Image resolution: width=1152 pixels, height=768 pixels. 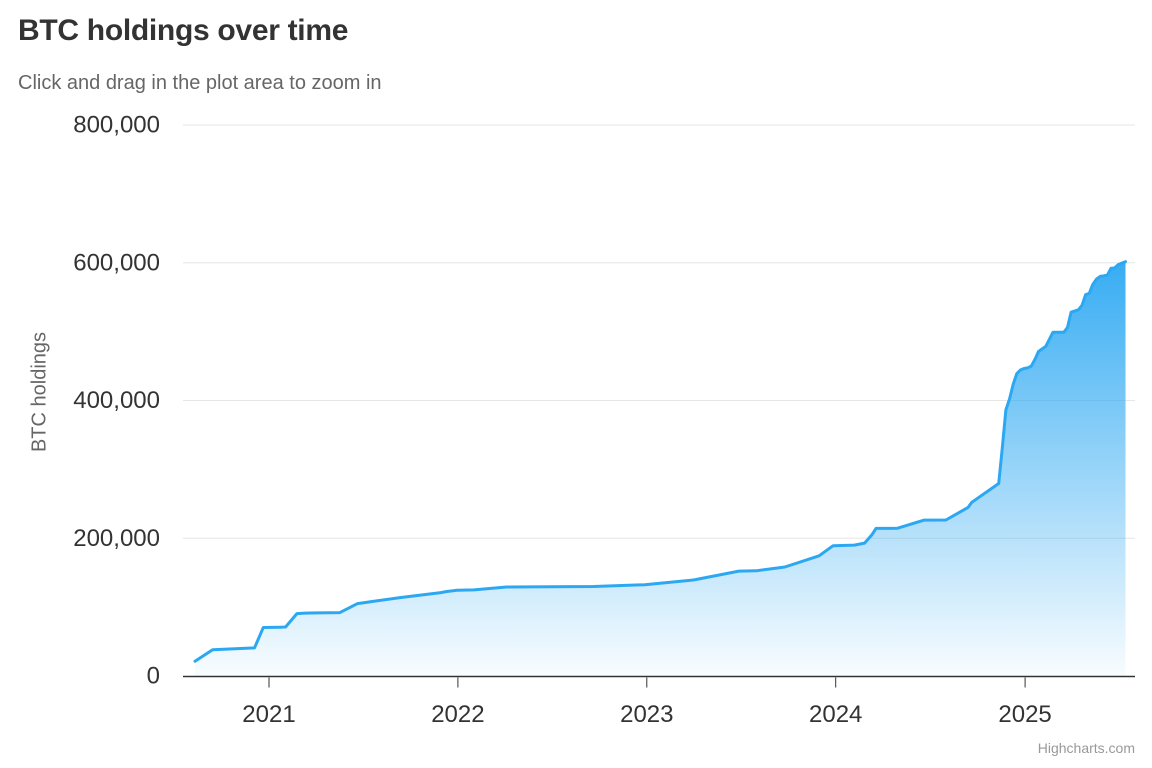 I want to click on y-axis-title: BTC holdings, so click(x=39, y=392).